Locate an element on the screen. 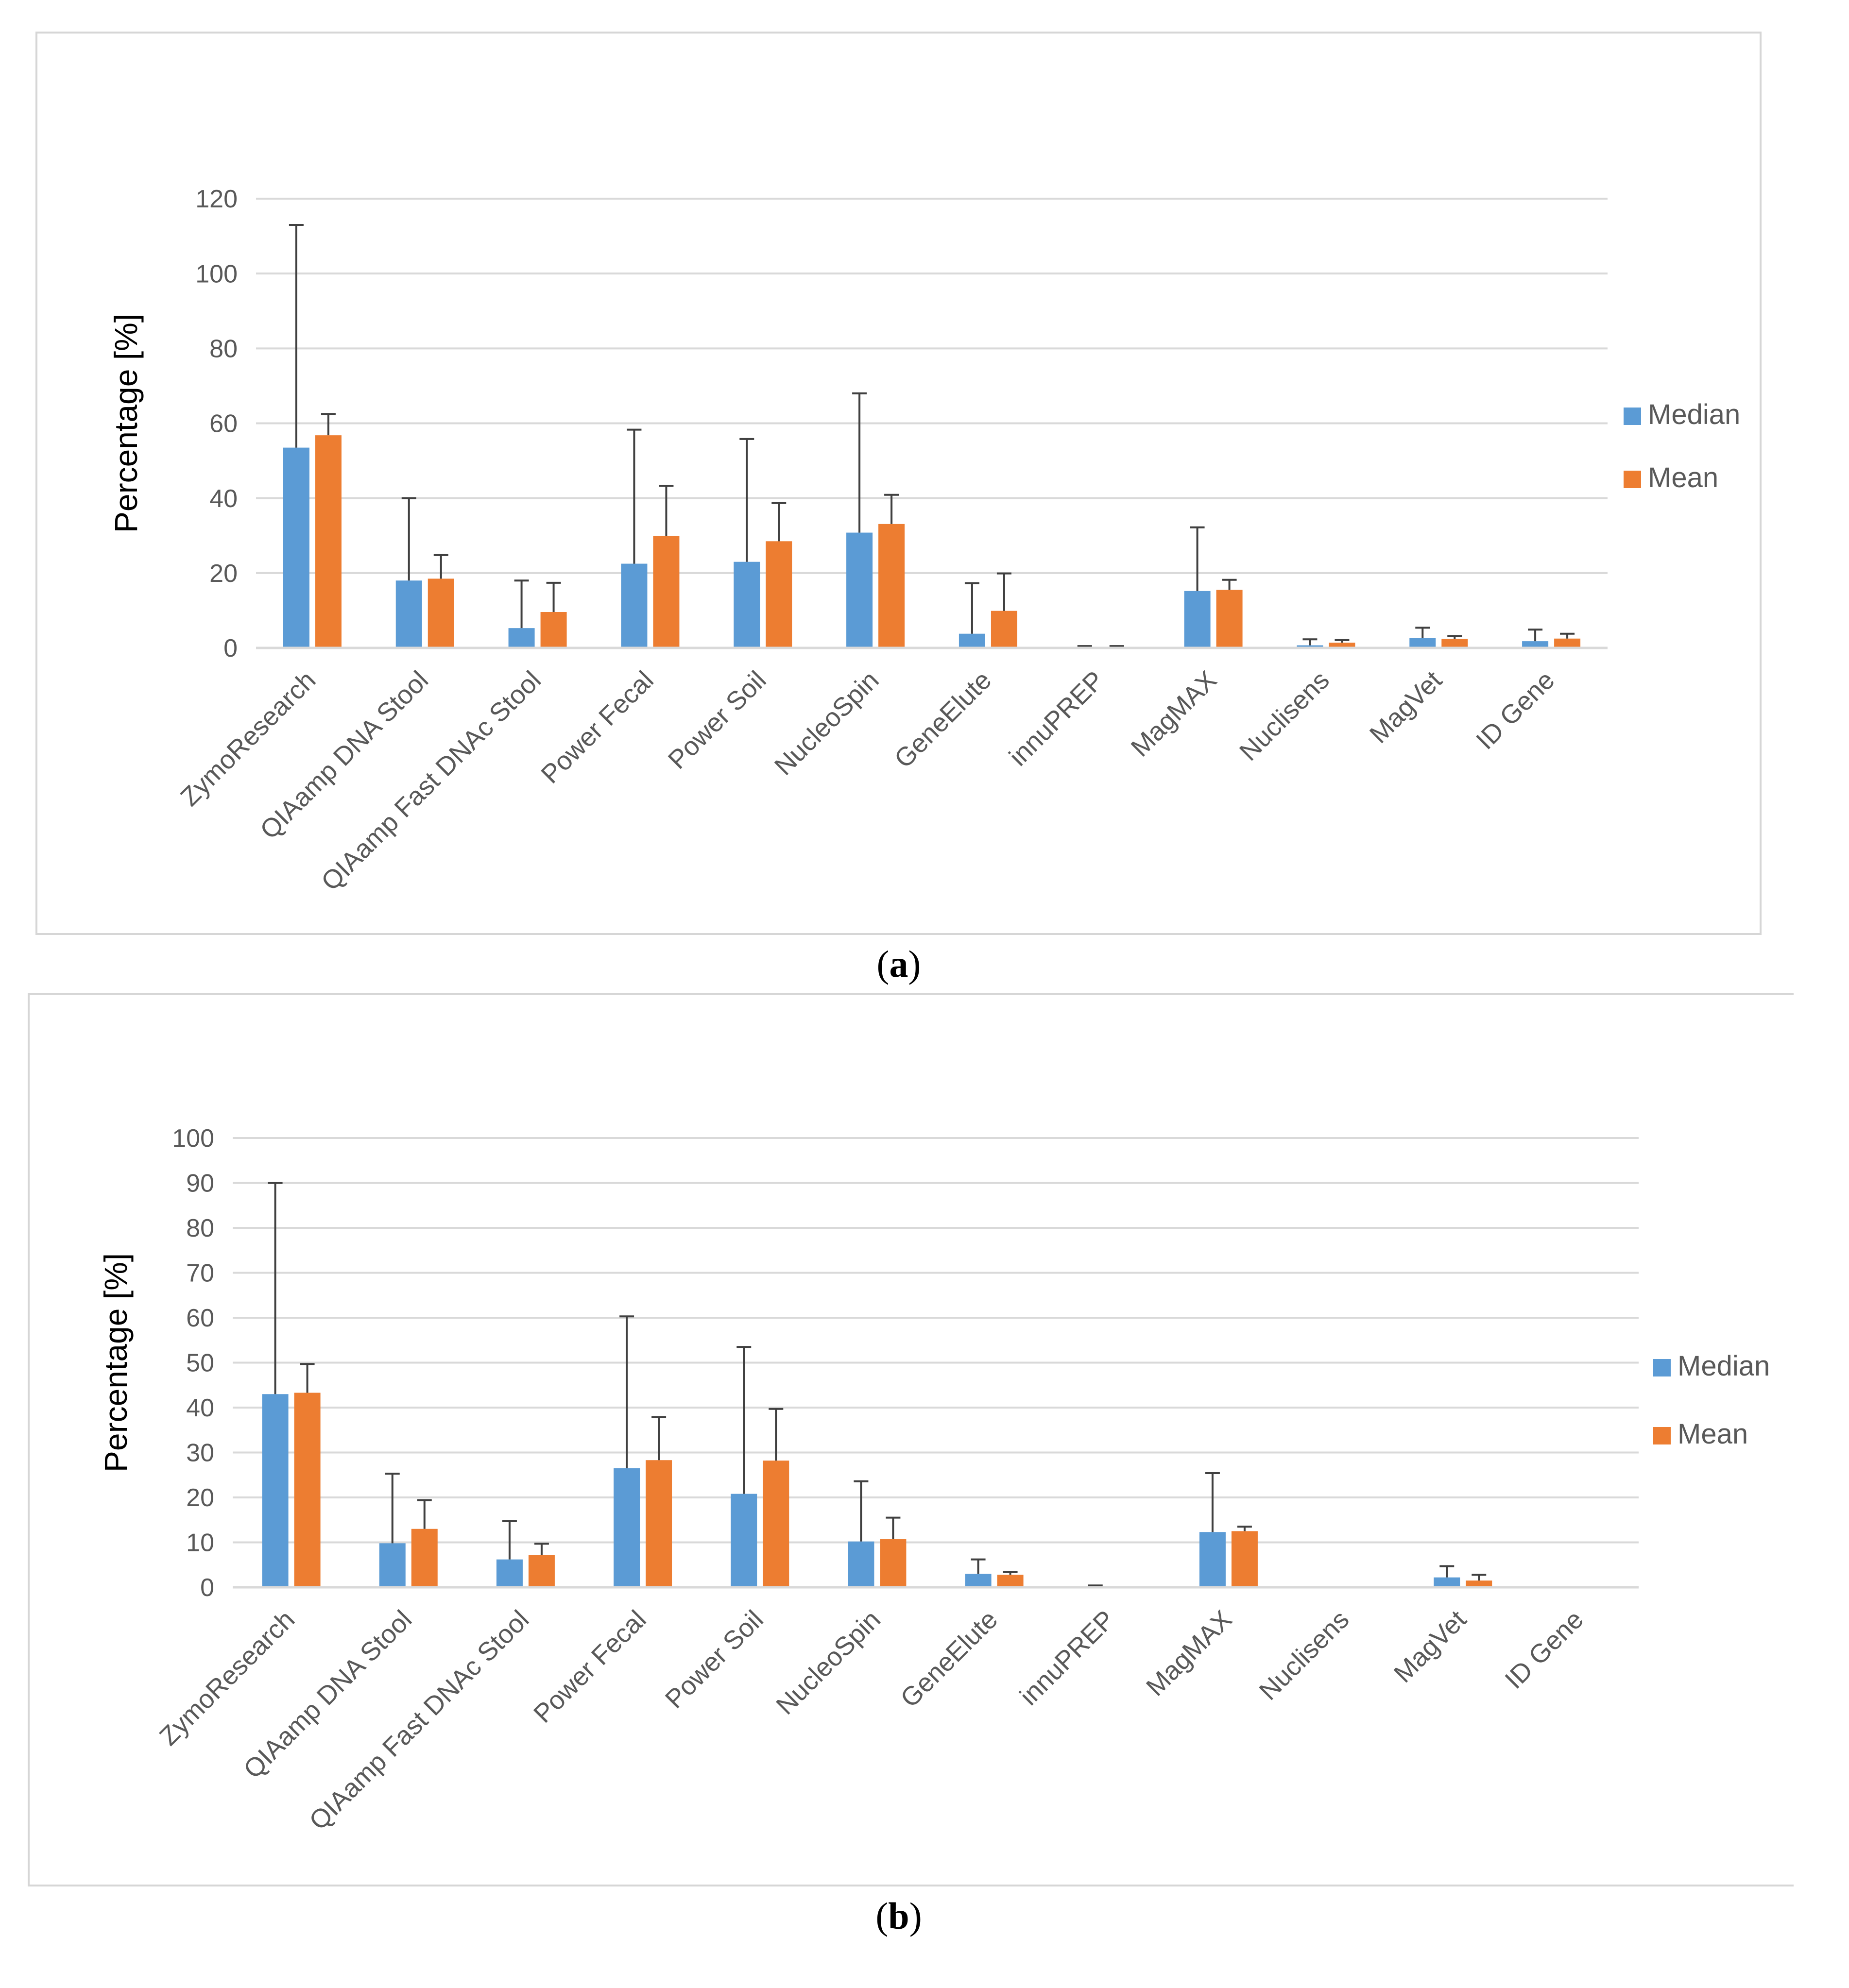 This screenshot has width=1849, height=1988. y-tick-label: 50 is located at coordinates (200, 1363).